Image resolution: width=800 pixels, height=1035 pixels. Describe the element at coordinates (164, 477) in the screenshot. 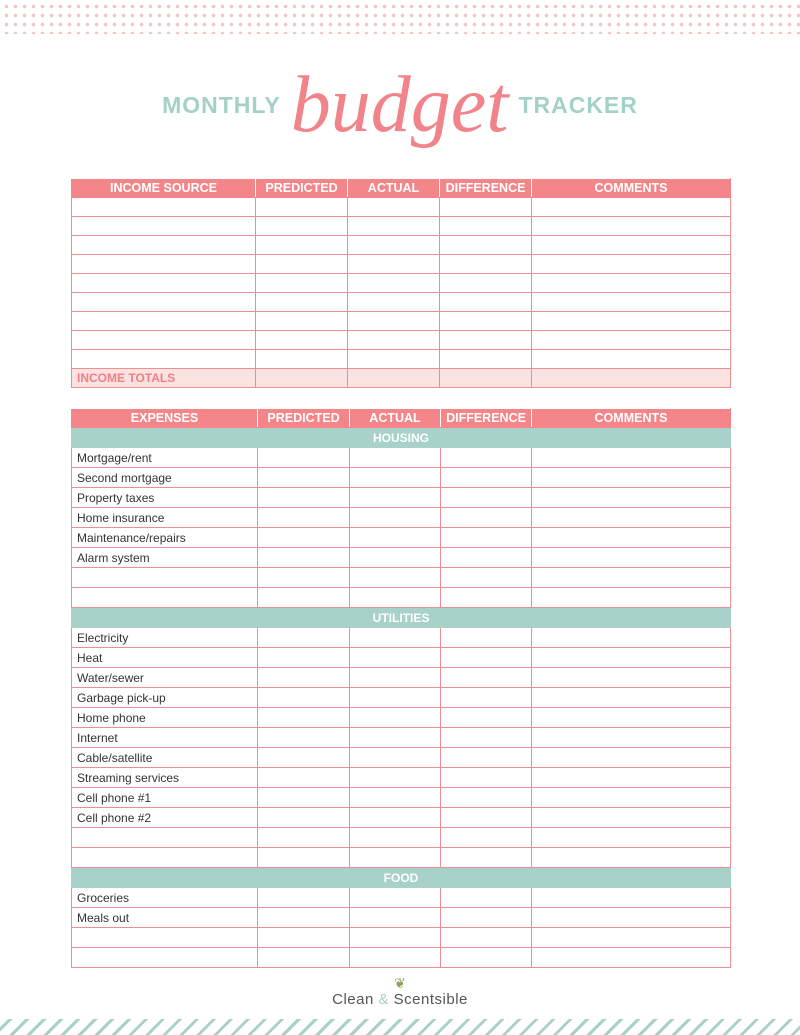

I see `row-label: Second mortgage` at that location.